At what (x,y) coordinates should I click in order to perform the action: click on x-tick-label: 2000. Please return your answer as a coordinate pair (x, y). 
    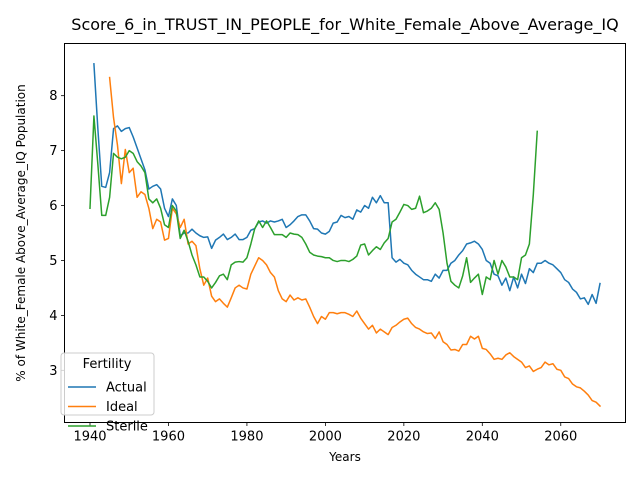
    Looking at the image, I should click on (325, 437).